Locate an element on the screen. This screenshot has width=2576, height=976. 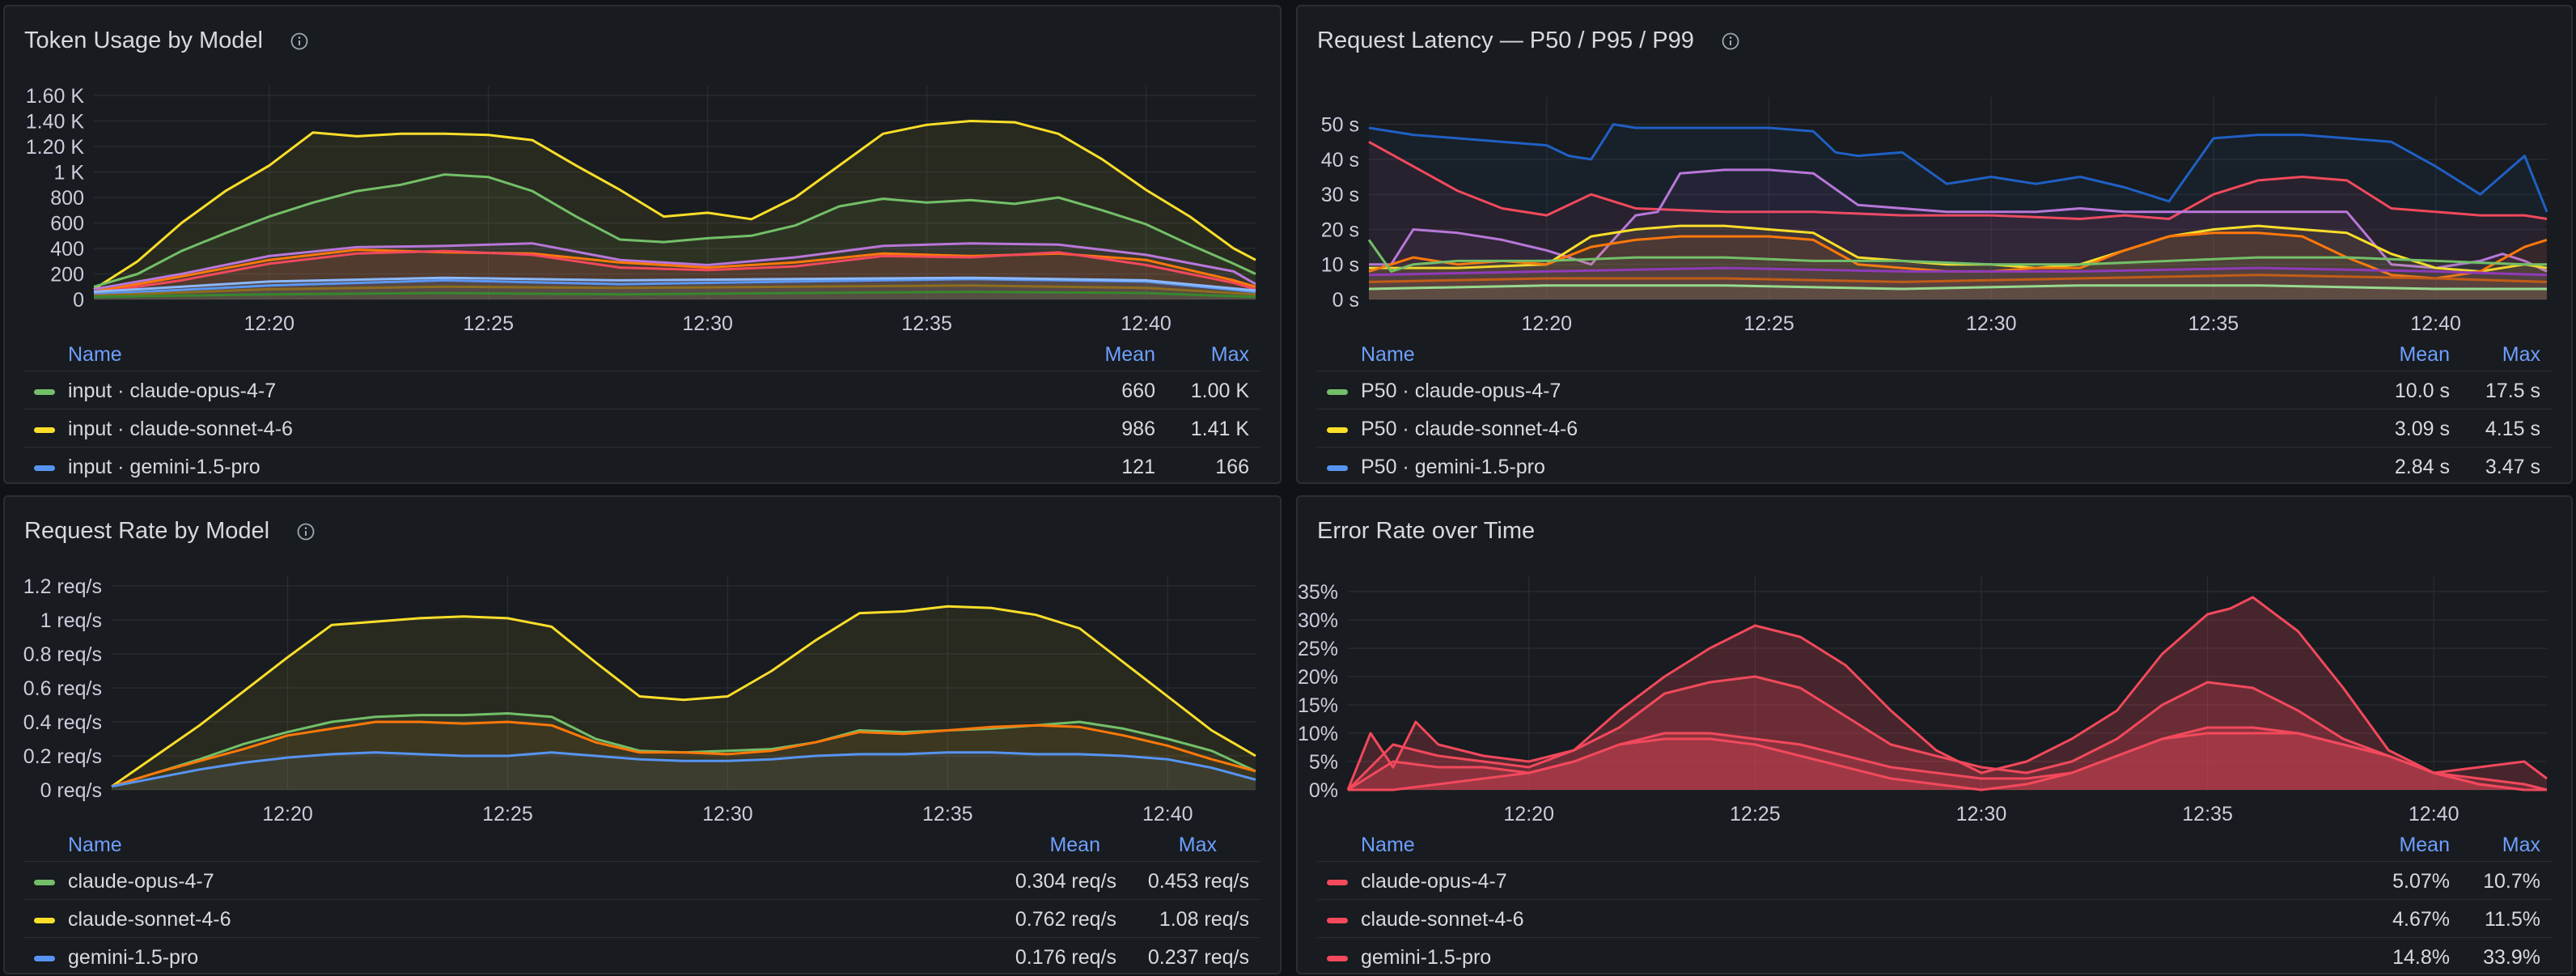
y-tick-label: 35% is located at coordinates (1318, 592).